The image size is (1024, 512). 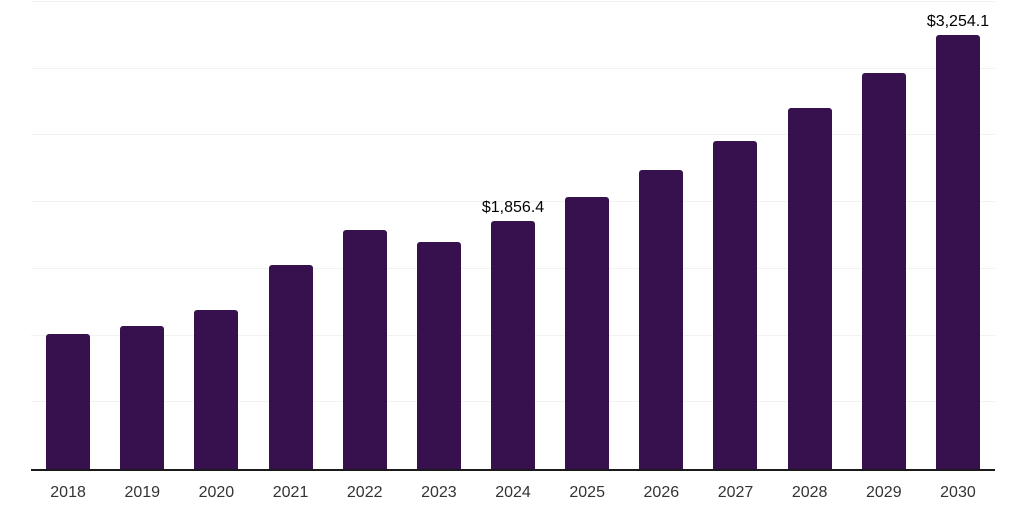 I want to click on bar-2021, so click(x=290, y=367).